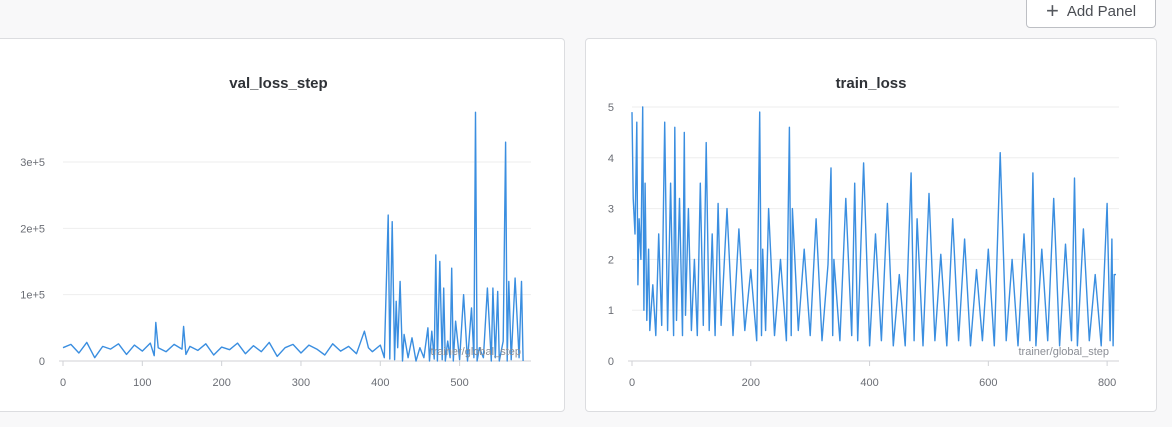 The image size is (1172, 427). Describe the element at coordinates (32, 296) in the screenshot. I see `y-tick-label: 1e+5` at that location.